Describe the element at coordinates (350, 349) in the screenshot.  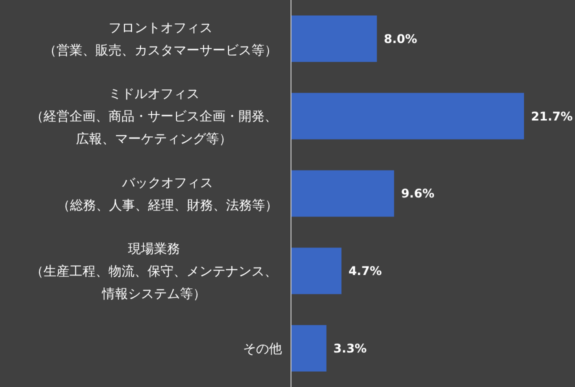
I see `data-label: 3.3%` at that location.